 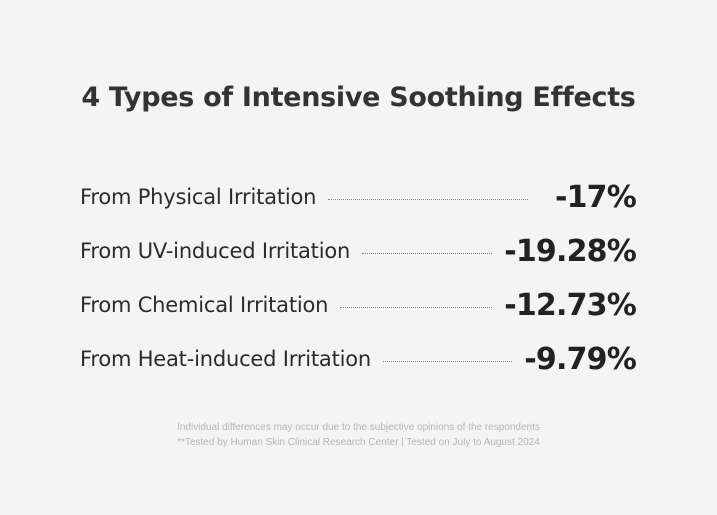 I want to click on effect-label: From Heat-induced Irritation, so click(x=226, y=359).